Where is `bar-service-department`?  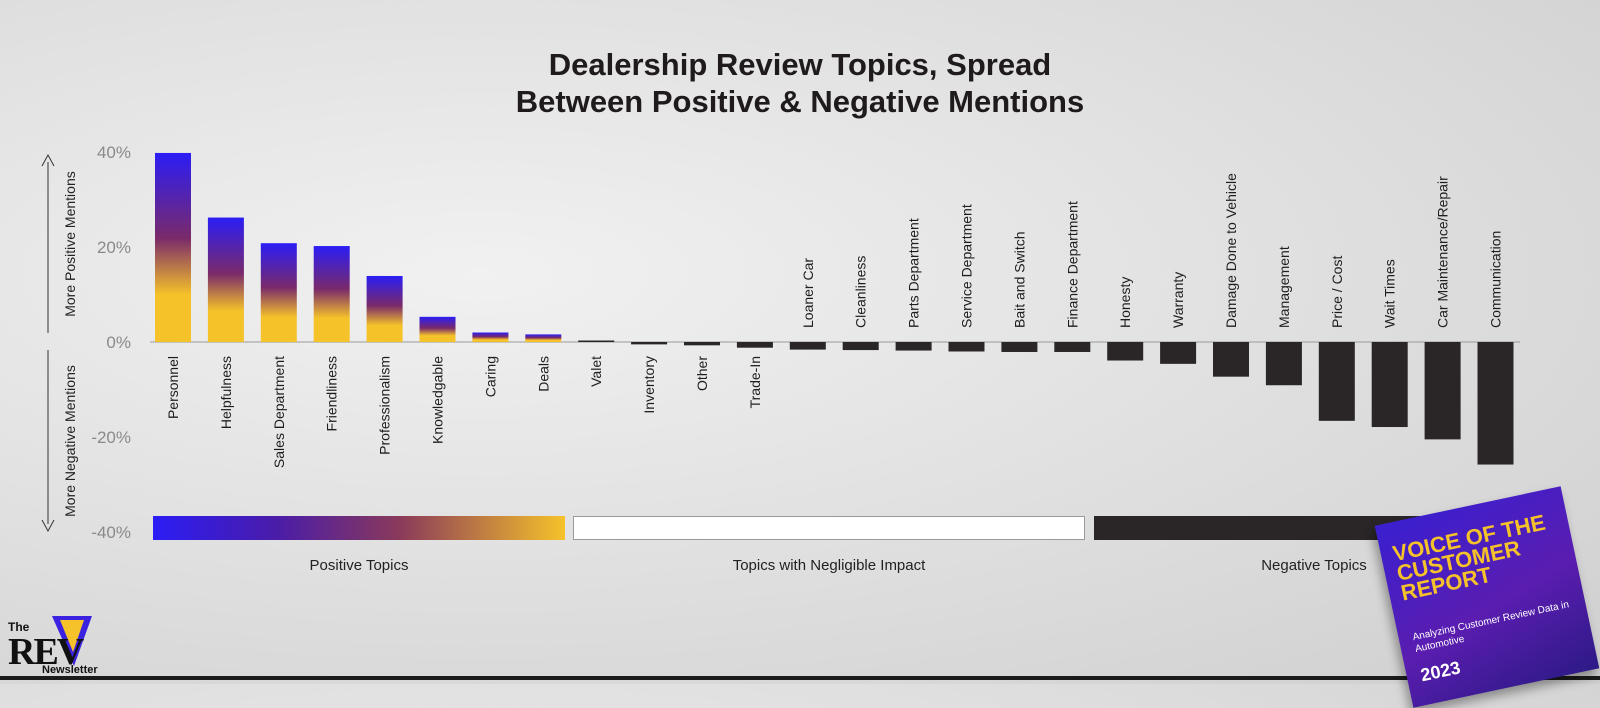 bar-service-department is located at coordinates (966, 347).